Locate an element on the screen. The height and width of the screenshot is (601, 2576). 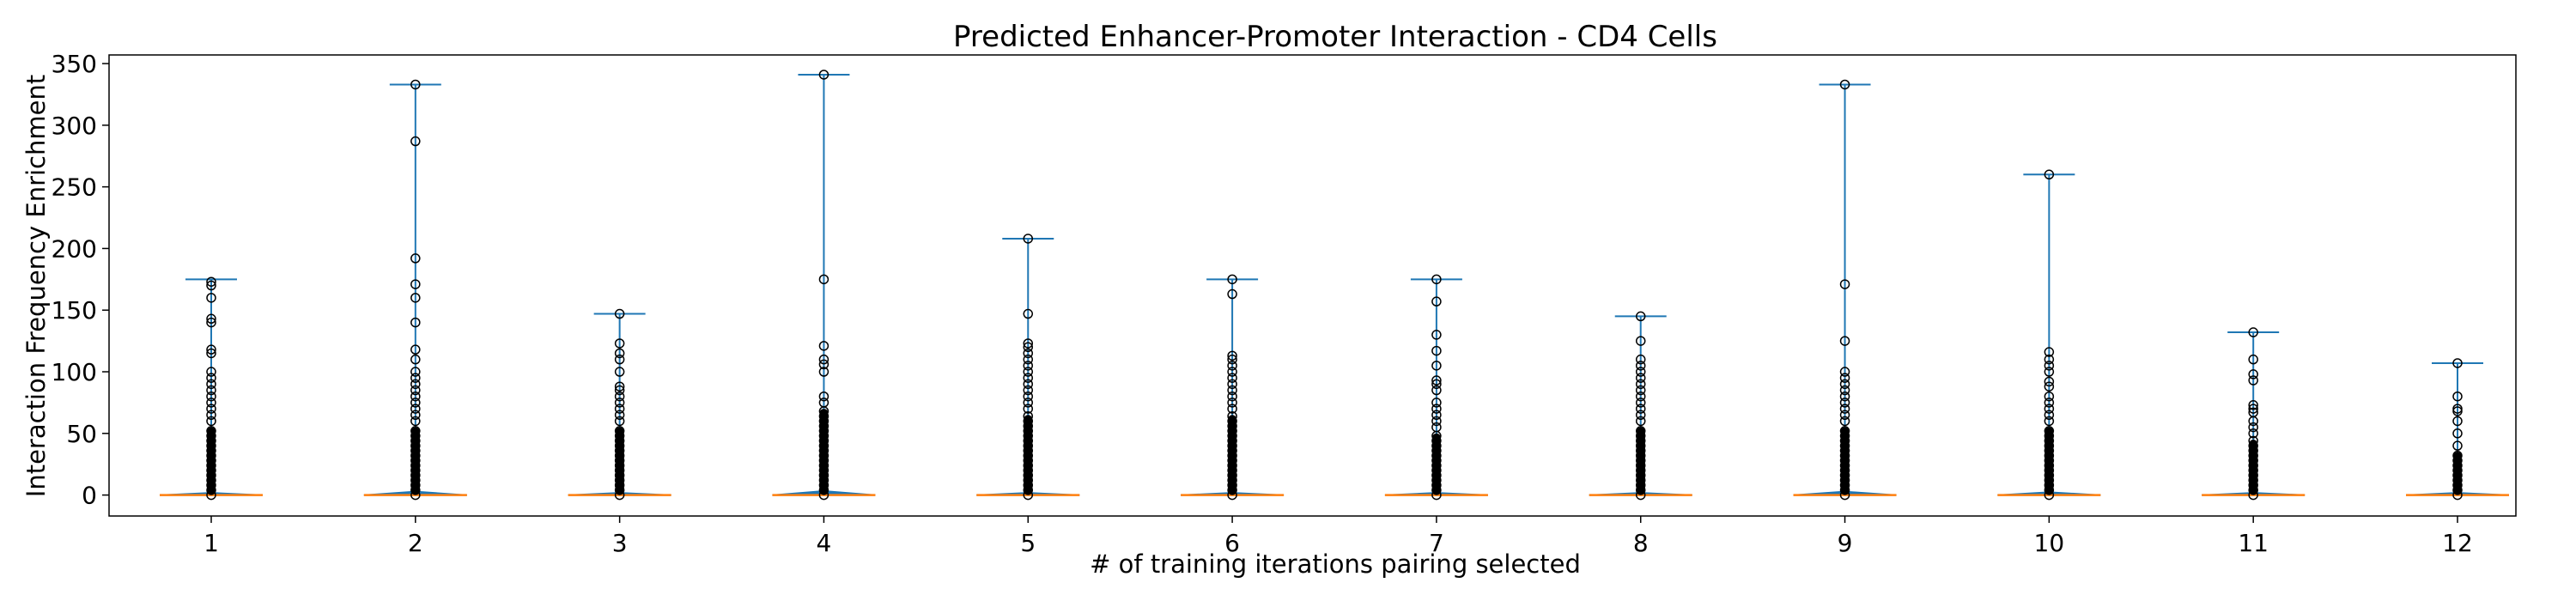
y-axis-label: Interaction Frequency Enrichment is located at coordinates (36, 286).